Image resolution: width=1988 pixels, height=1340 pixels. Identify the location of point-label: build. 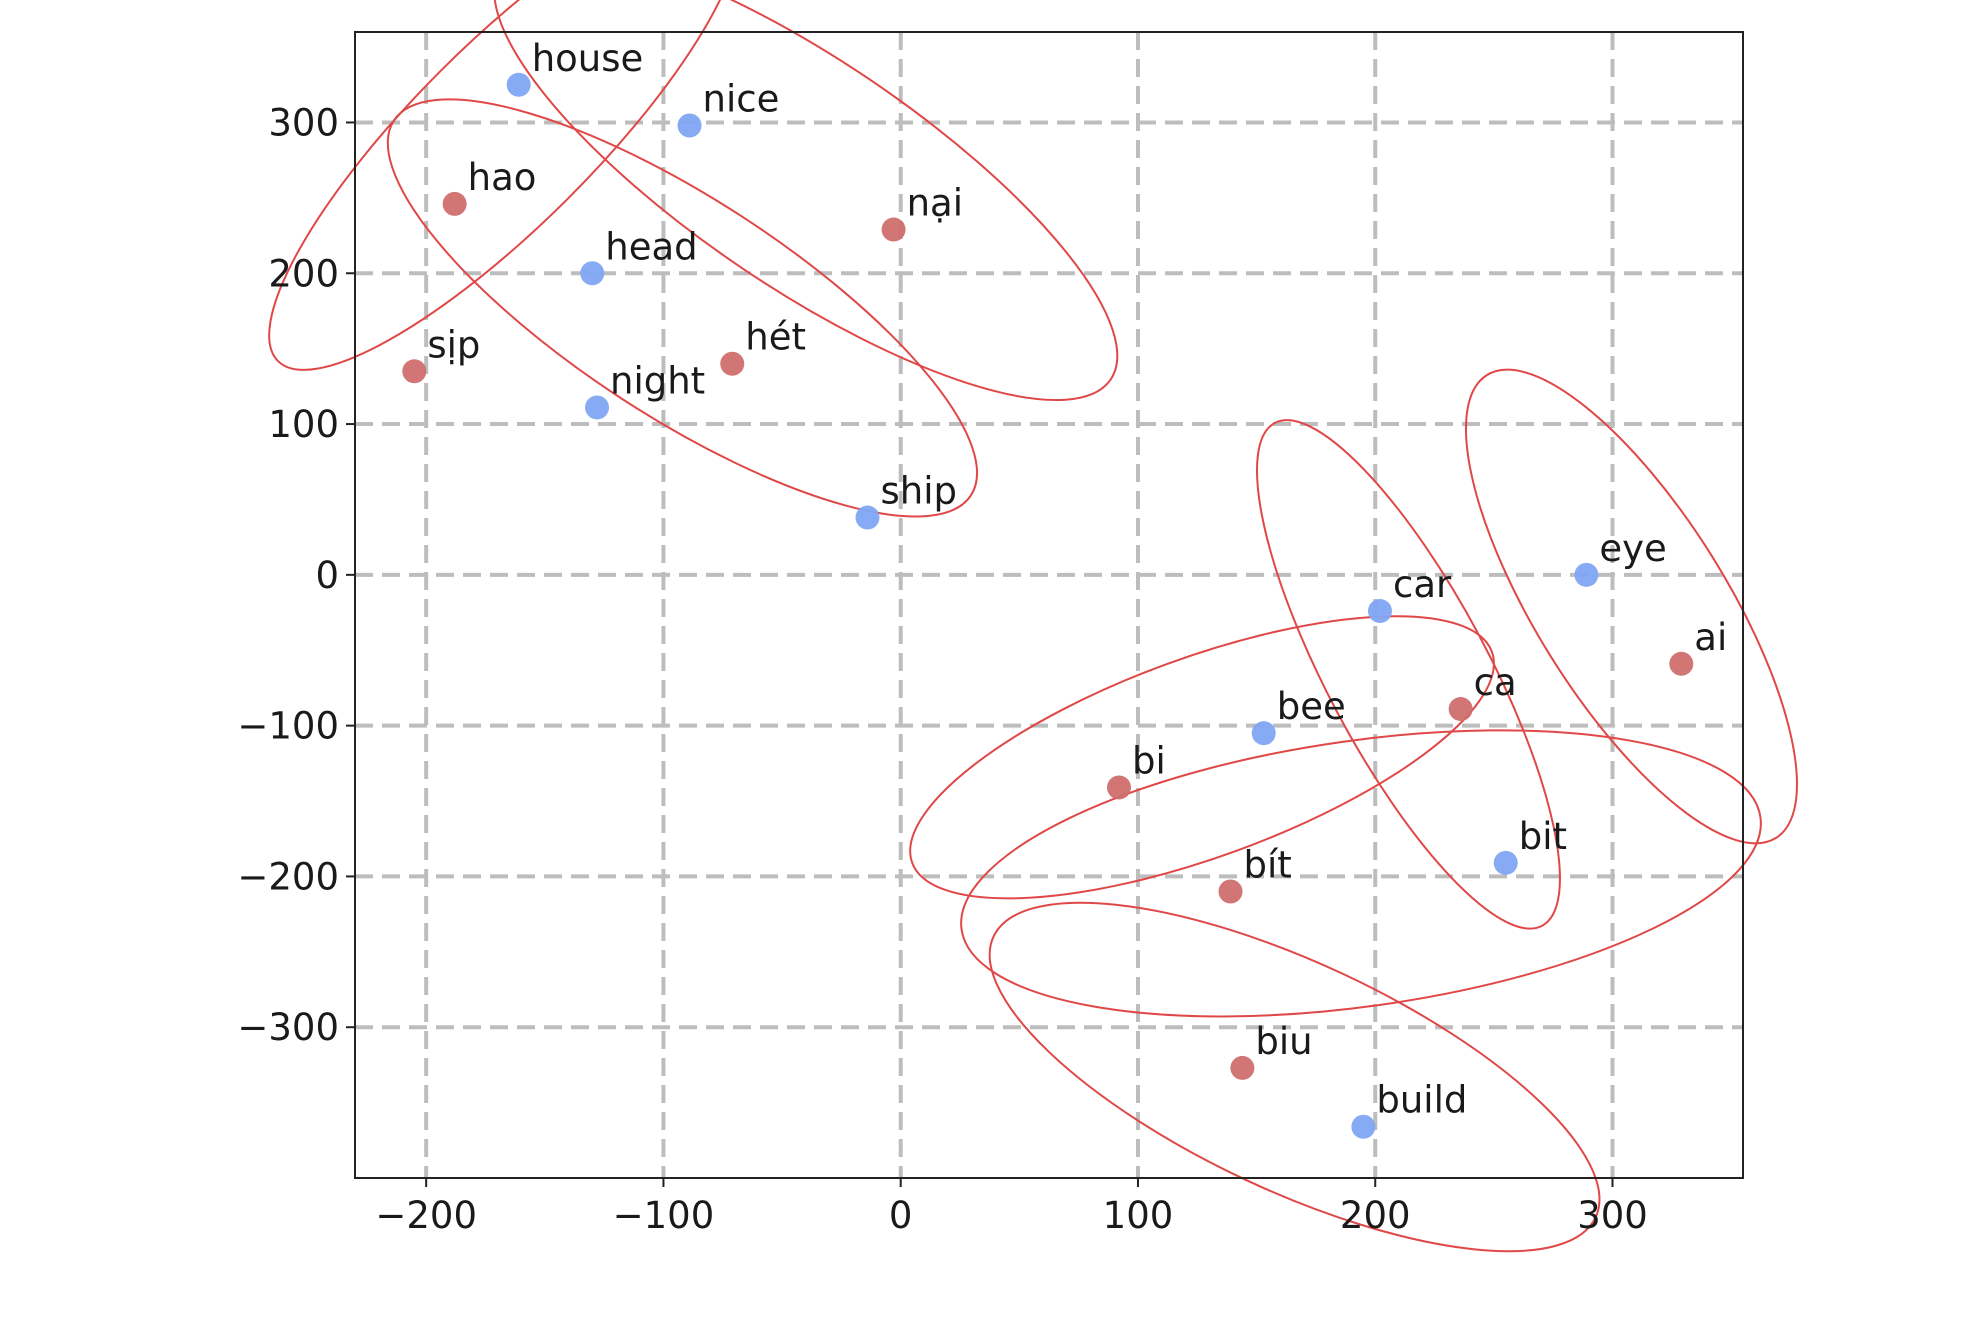
(1421, 1100).